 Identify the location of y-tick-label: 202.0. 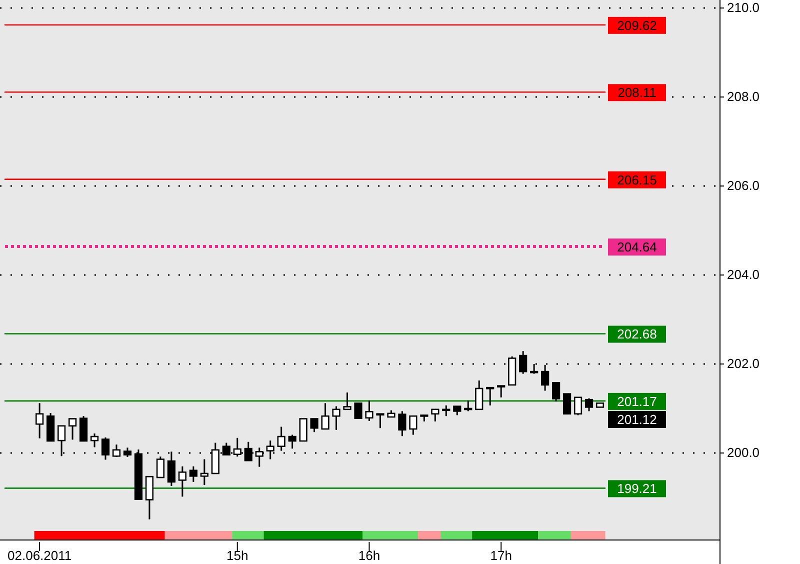
(743, 364).